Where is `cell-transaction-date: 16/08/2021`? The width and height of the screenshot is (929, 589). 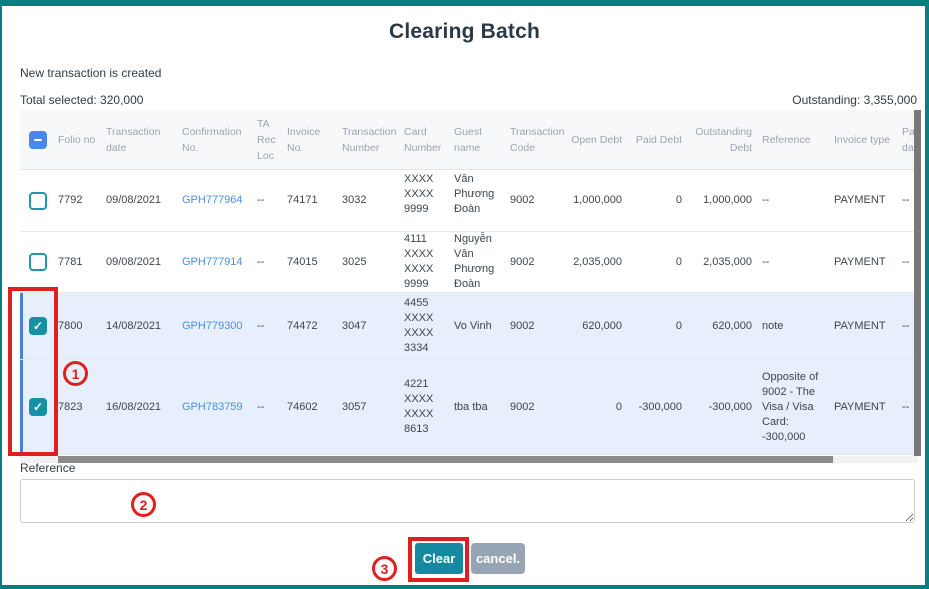
cell-transaction-date: 16/08/2021 is located at coordinates (134, 406).